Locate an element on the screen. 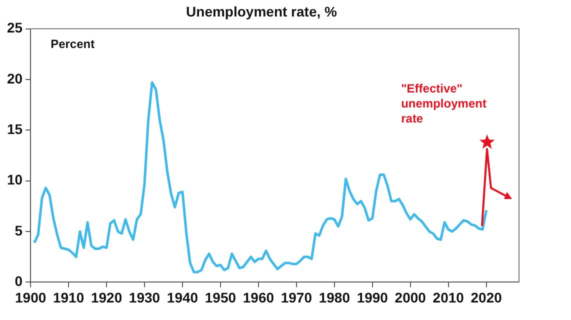 This screenshot has width=571, height=320. y-tick-label: 10 is located at coordinates (14, 180).